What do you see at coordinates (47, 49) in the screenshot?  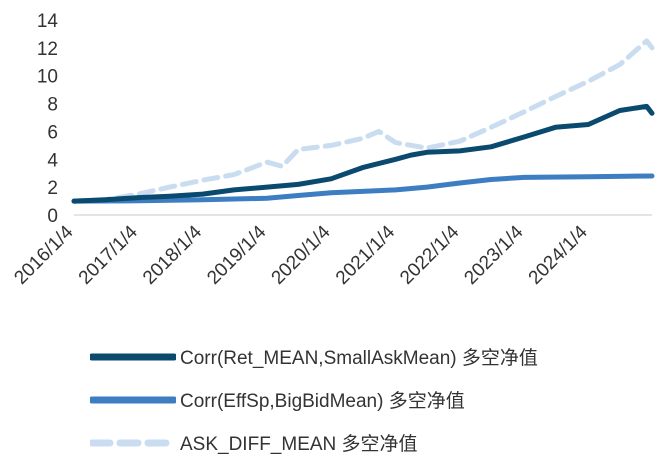 I see `y-tick-label: 12` at bounding box center [47, 49].